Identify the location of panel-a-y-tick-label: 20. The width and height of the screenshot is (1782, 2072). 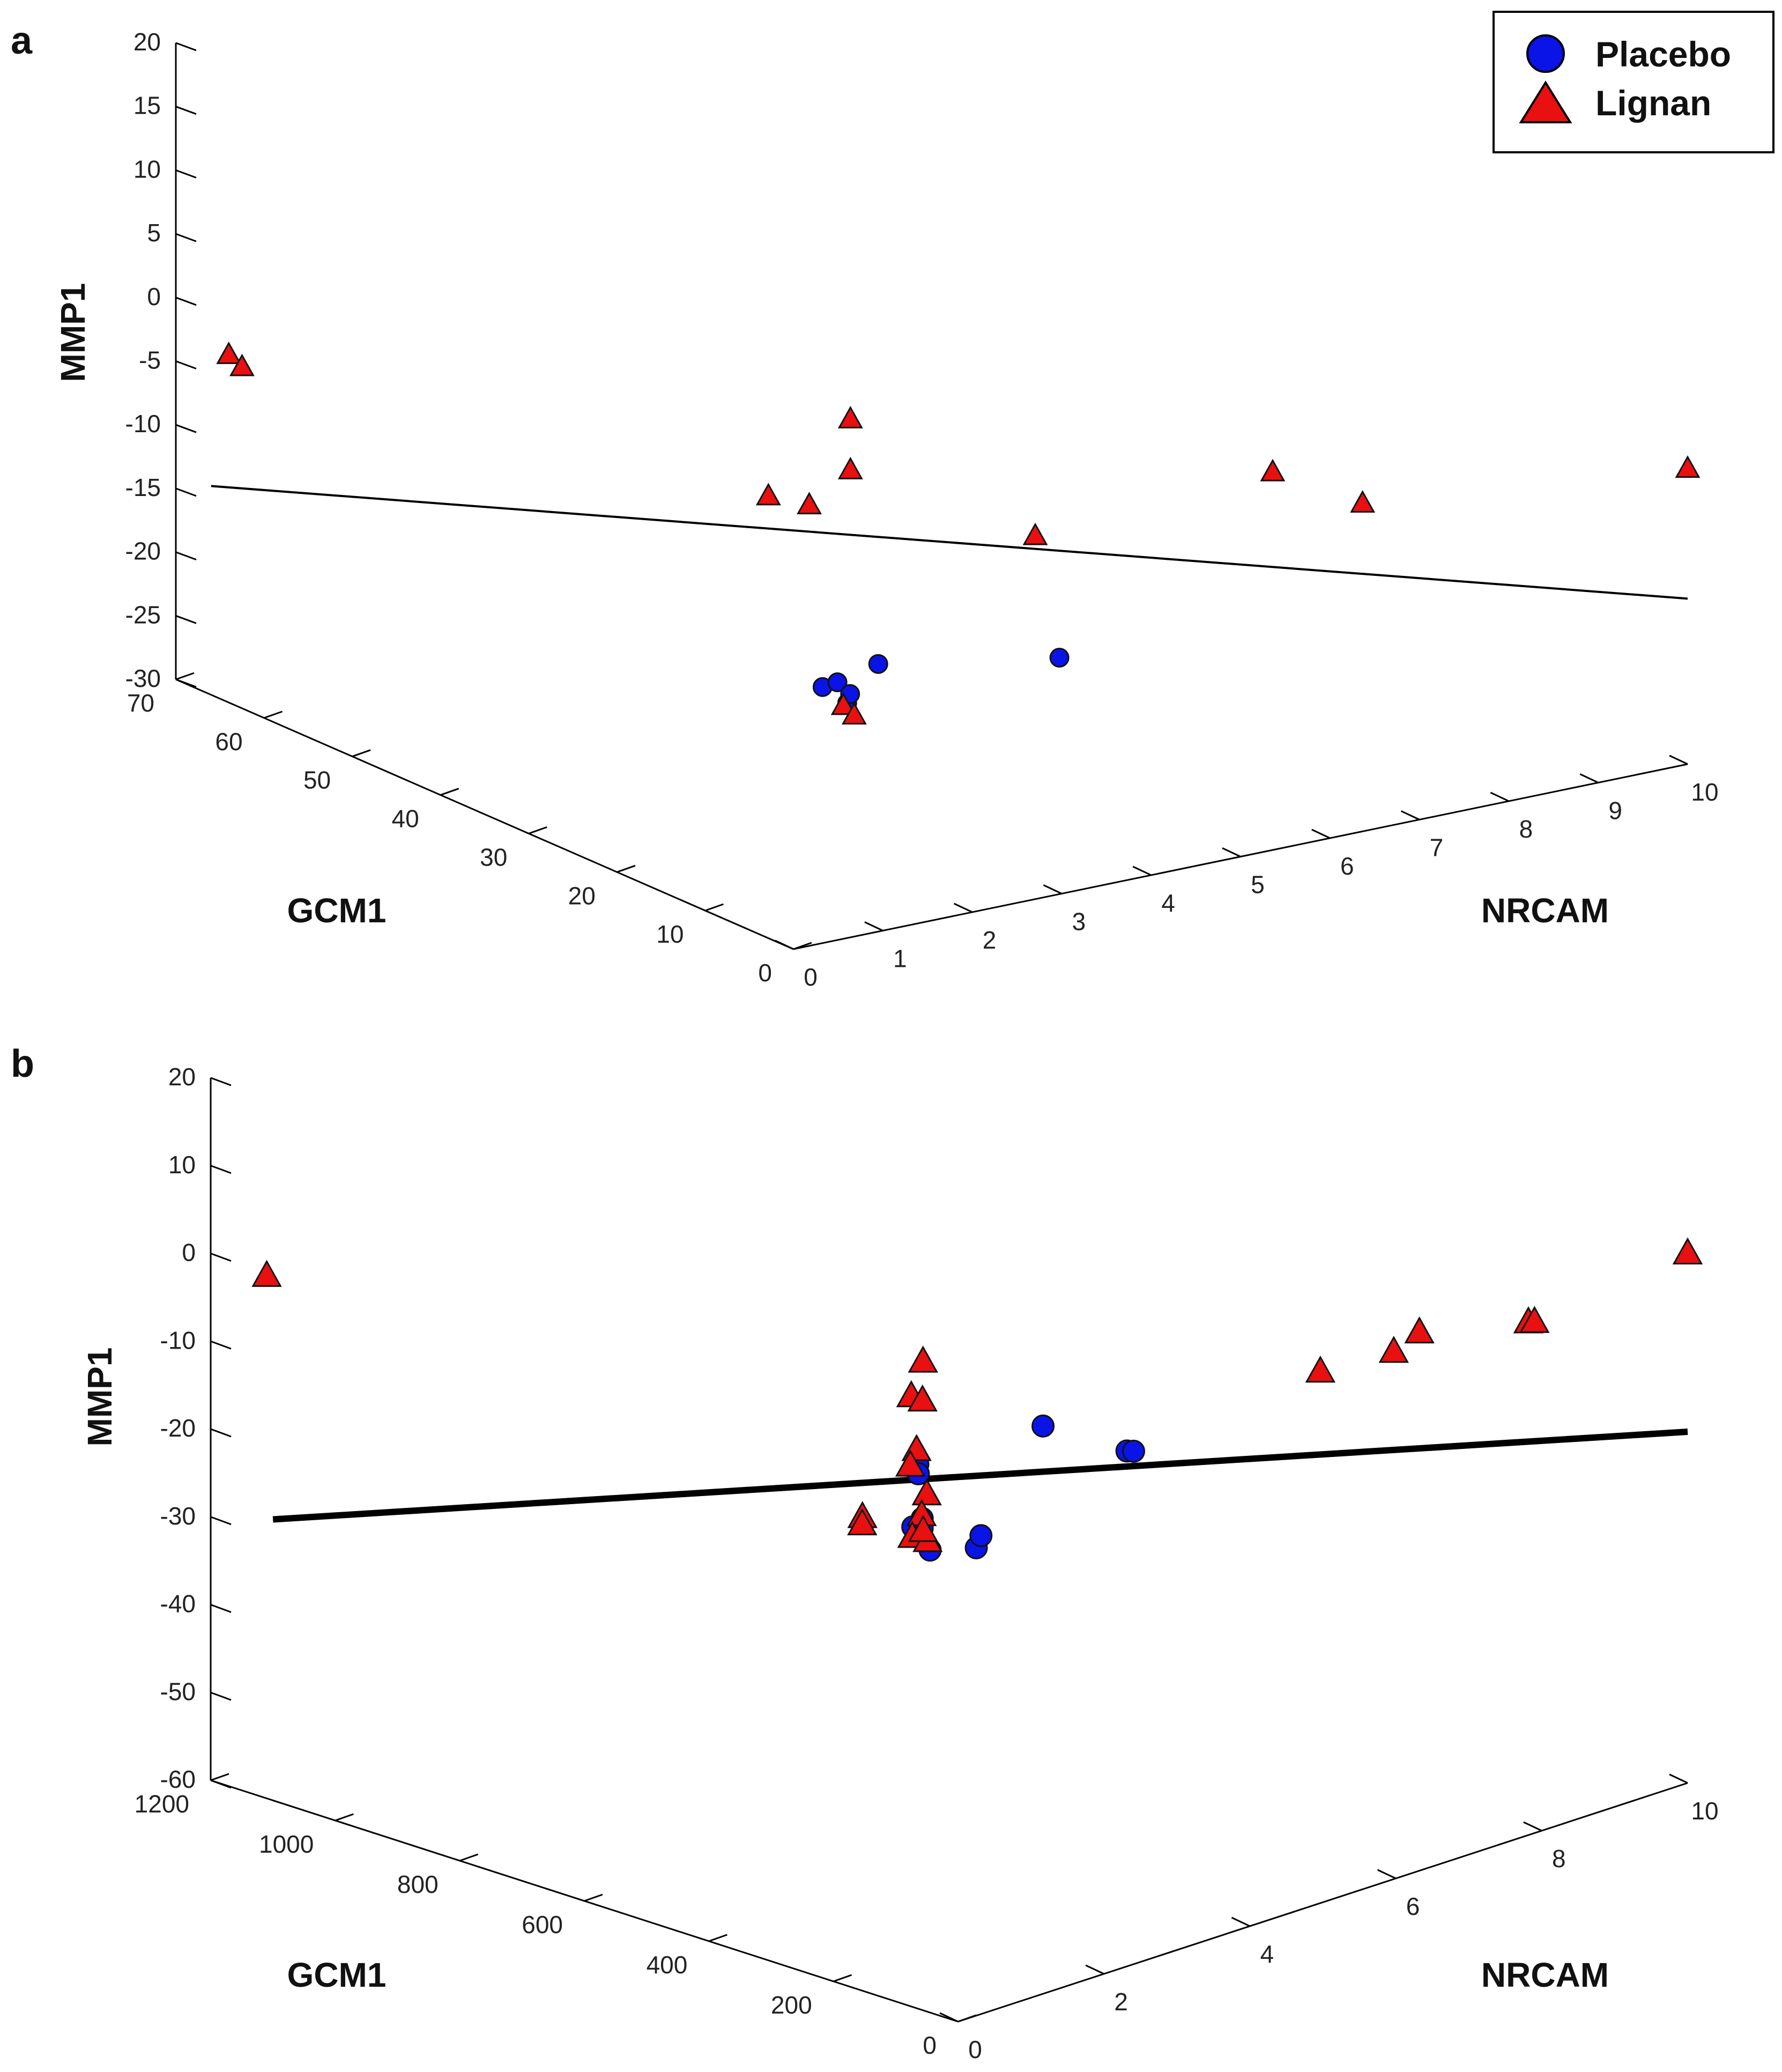
(582, 896).